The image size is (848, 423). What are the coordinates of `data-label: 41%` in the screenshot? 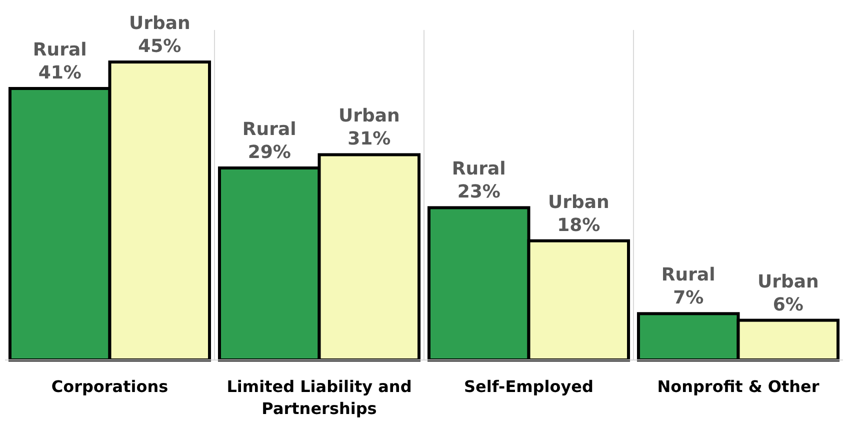 It's located at (60, 73).